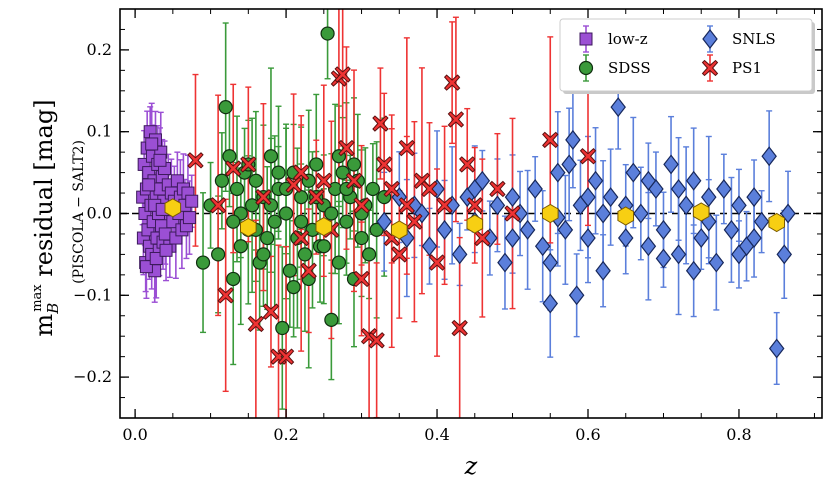  What do you see at coordinates (99, 213) in the screenshot?
I see `y-tick-label: 0.0` at bounding box center [99, 213].